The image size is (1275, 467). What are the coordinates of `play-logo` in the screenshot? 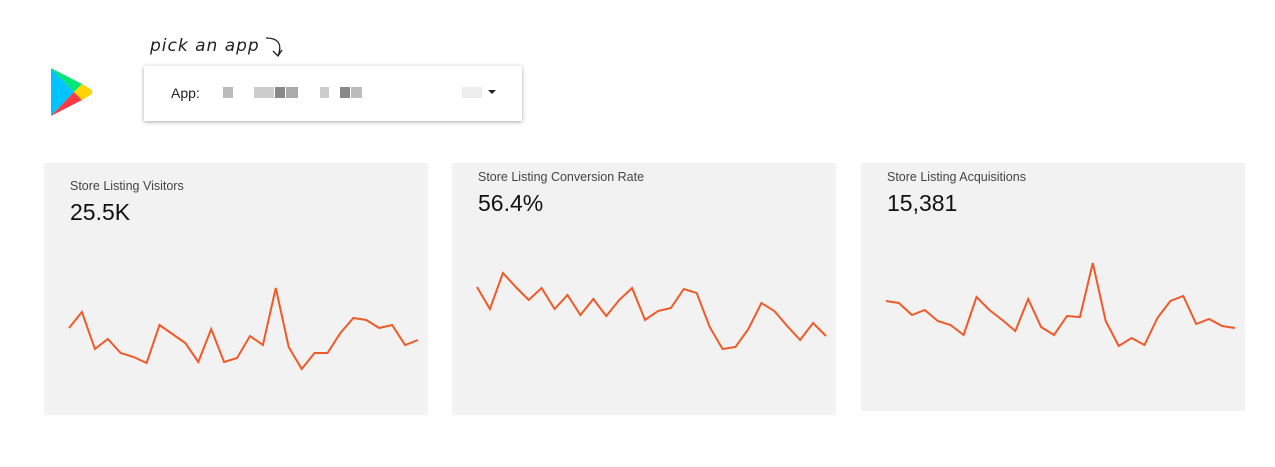 It's located at (71, 92).